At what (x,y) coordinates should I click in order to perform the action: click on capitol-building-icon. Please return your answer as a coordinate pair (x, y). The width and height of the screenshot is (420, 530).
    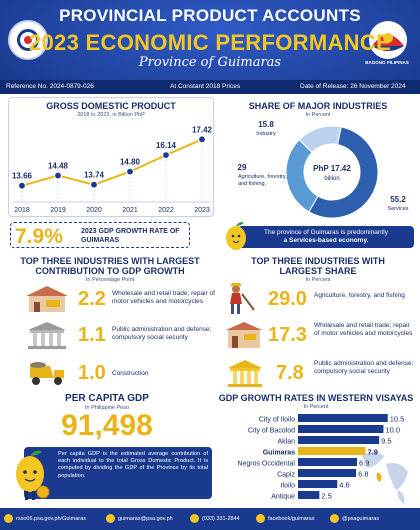
    Looking at the image, I should click on (245, 373).